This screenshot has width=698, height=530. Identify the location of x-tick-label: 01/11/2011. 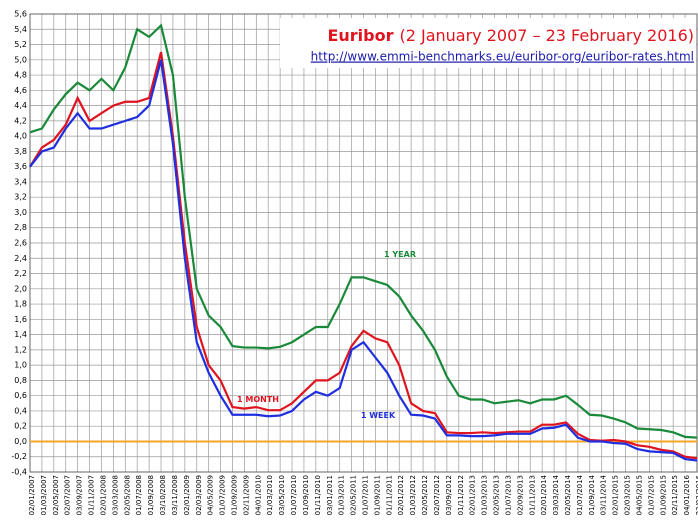
(389, 495).